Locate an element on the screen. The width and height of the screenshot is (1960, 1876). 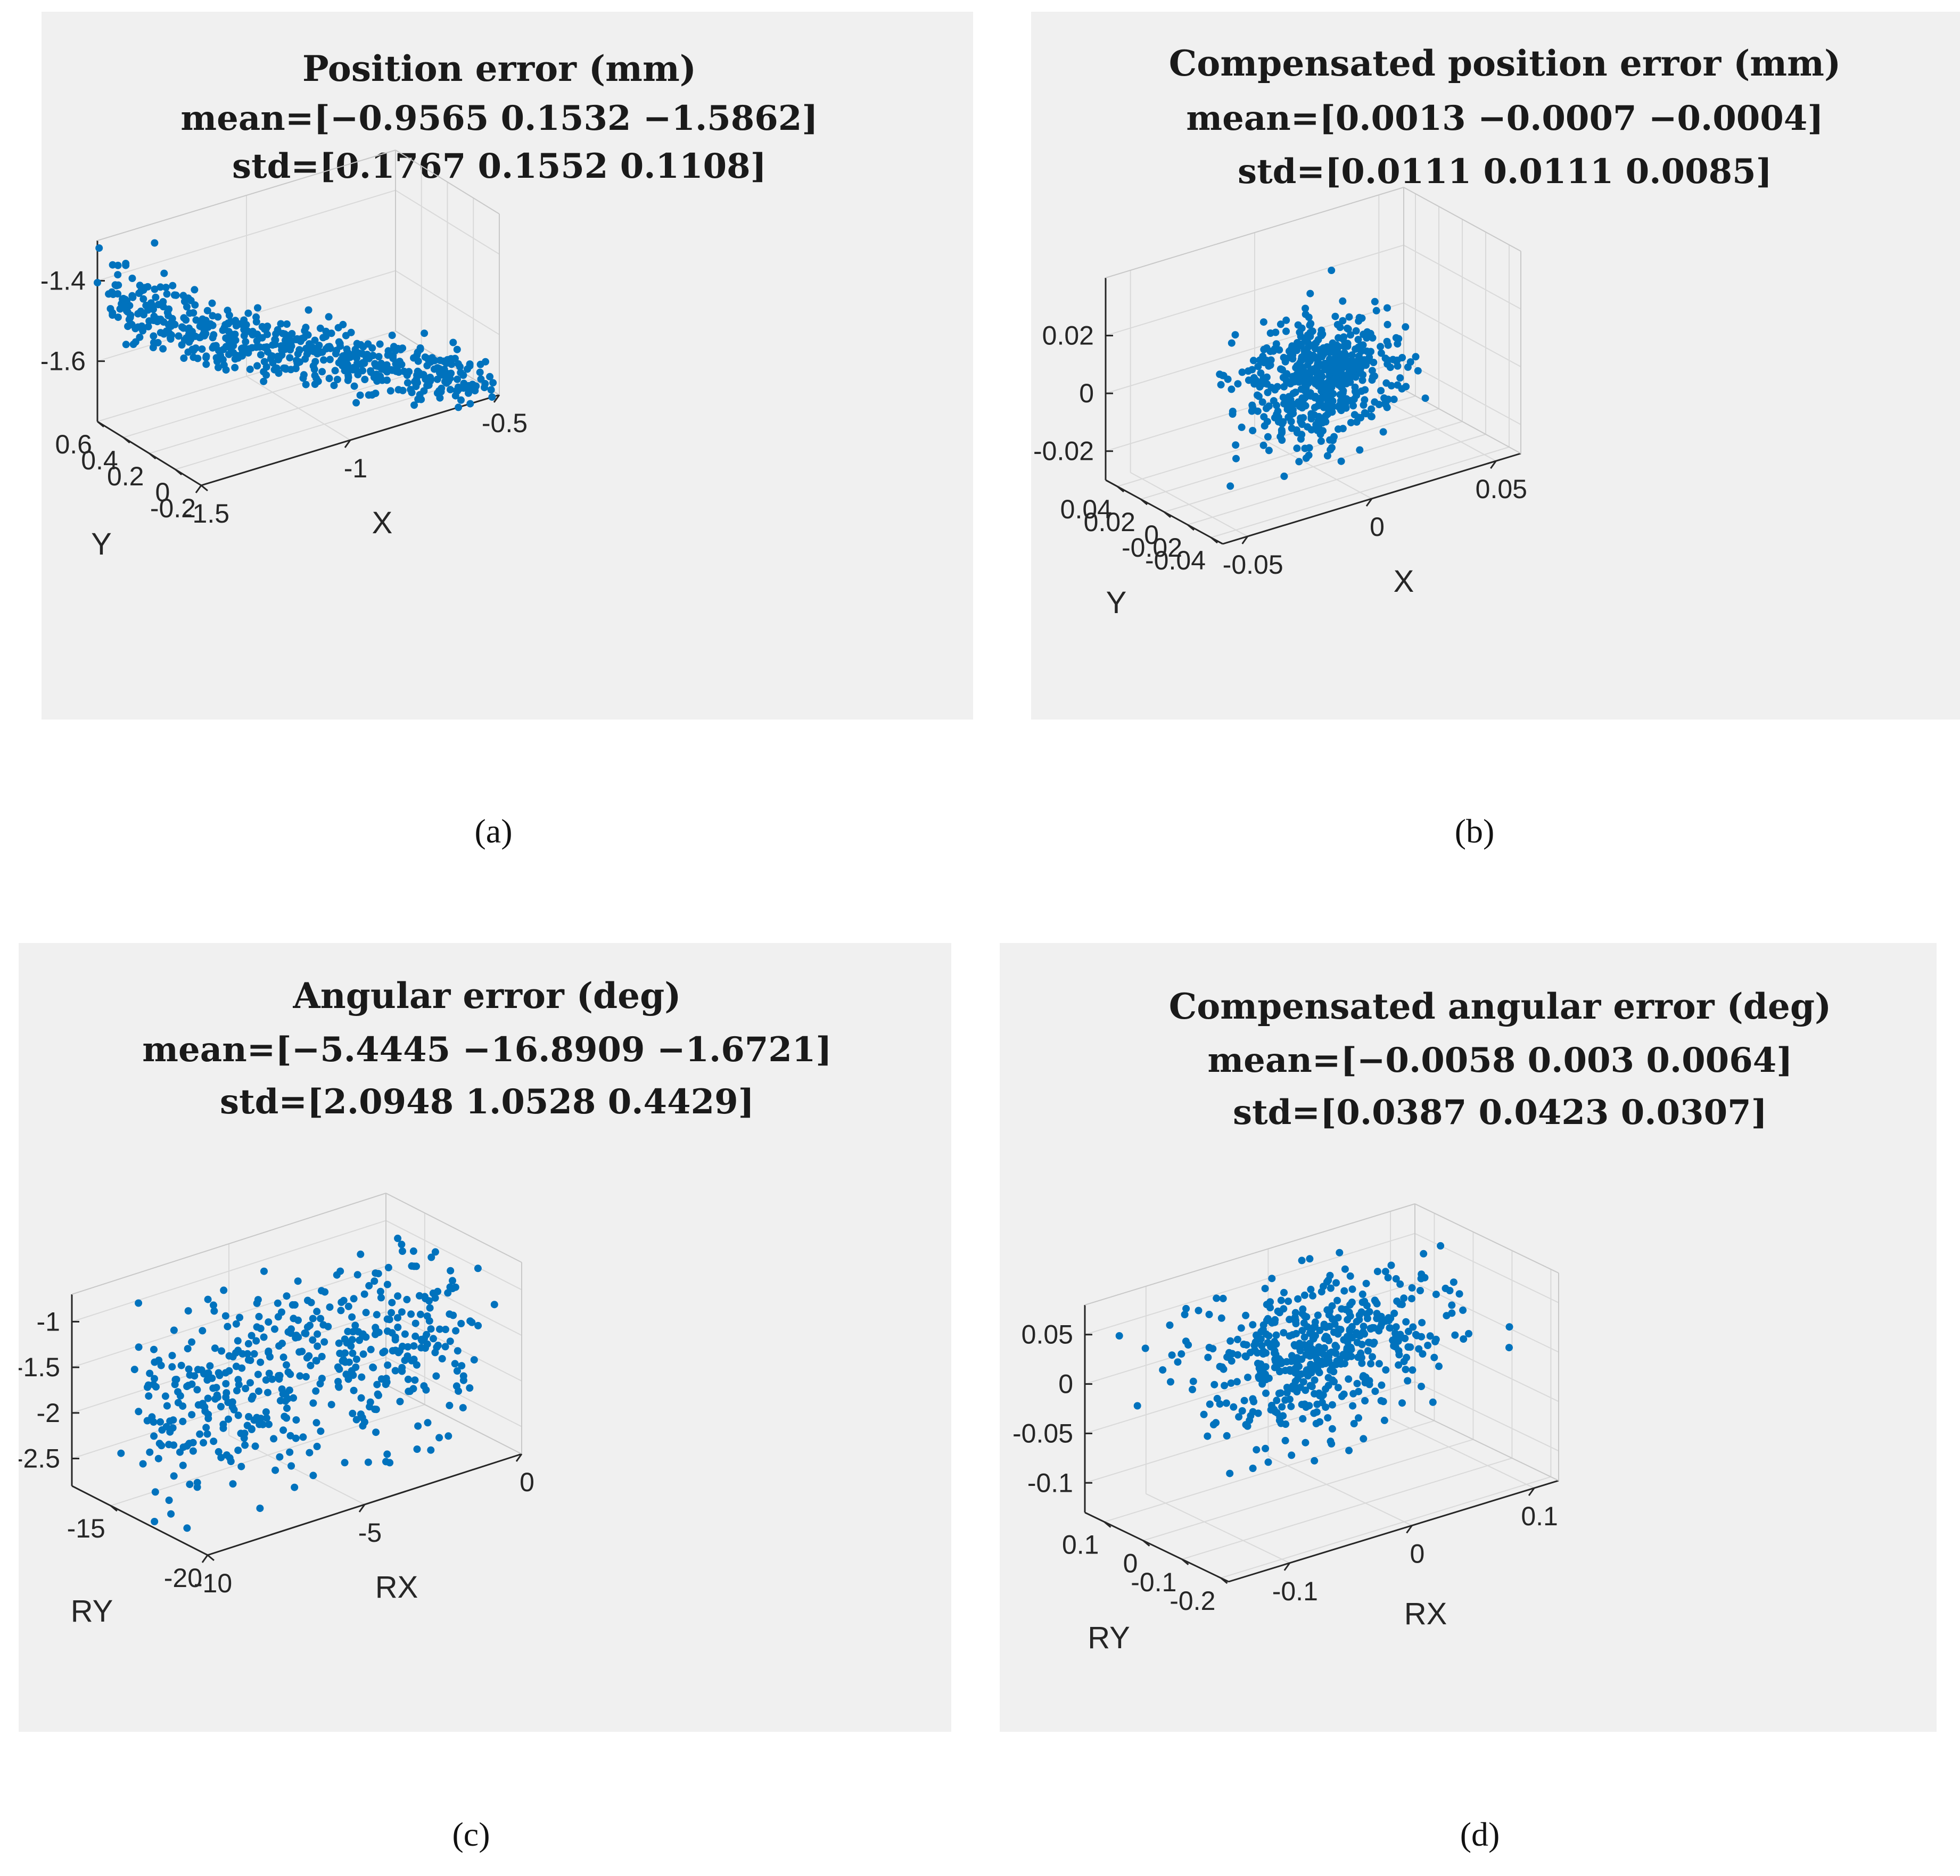
chart-mean: mean=[−5.4445 −16.8909 −1.6721] is located at coordinates (486, 1050).